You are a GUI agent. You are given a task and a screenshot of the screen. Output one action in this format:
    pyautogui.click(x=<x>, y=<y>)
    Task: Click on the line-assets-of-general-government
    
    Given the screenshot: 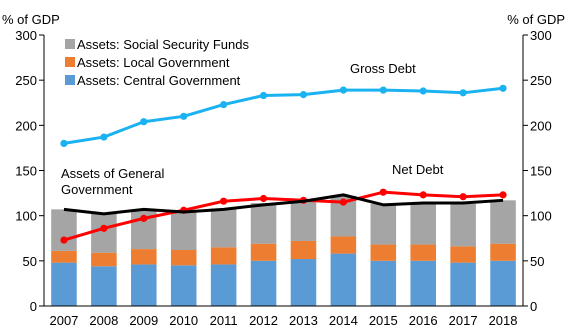 What is the action you would take?
    pyautogui.click(x=283, y=204)
    